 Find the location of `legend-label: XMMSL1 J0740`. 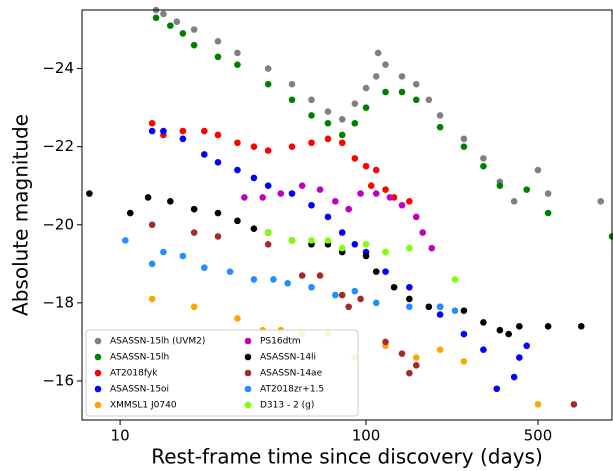

legend-label: XMMSL1 J0740 is located at coordinates (143, 406).